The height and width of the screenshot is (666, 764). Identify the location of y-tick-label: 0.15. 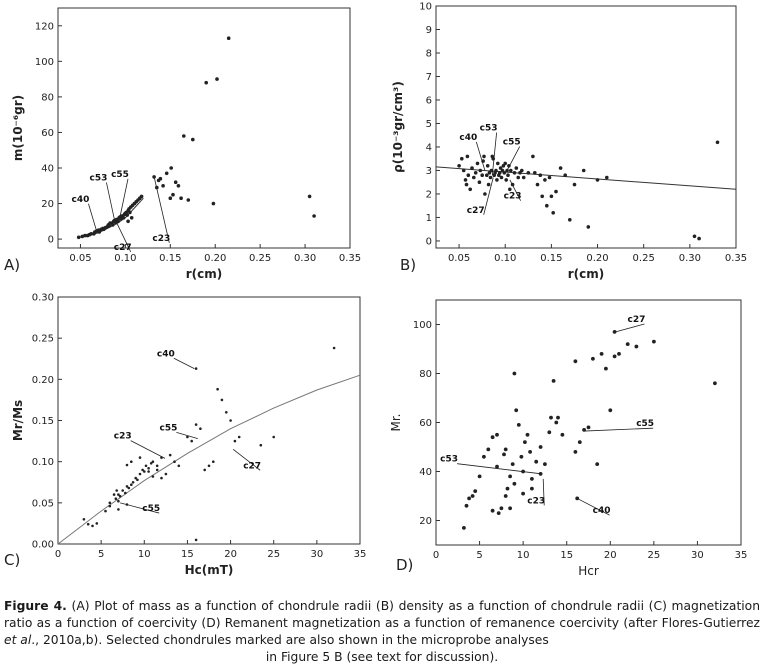
(43, 421).